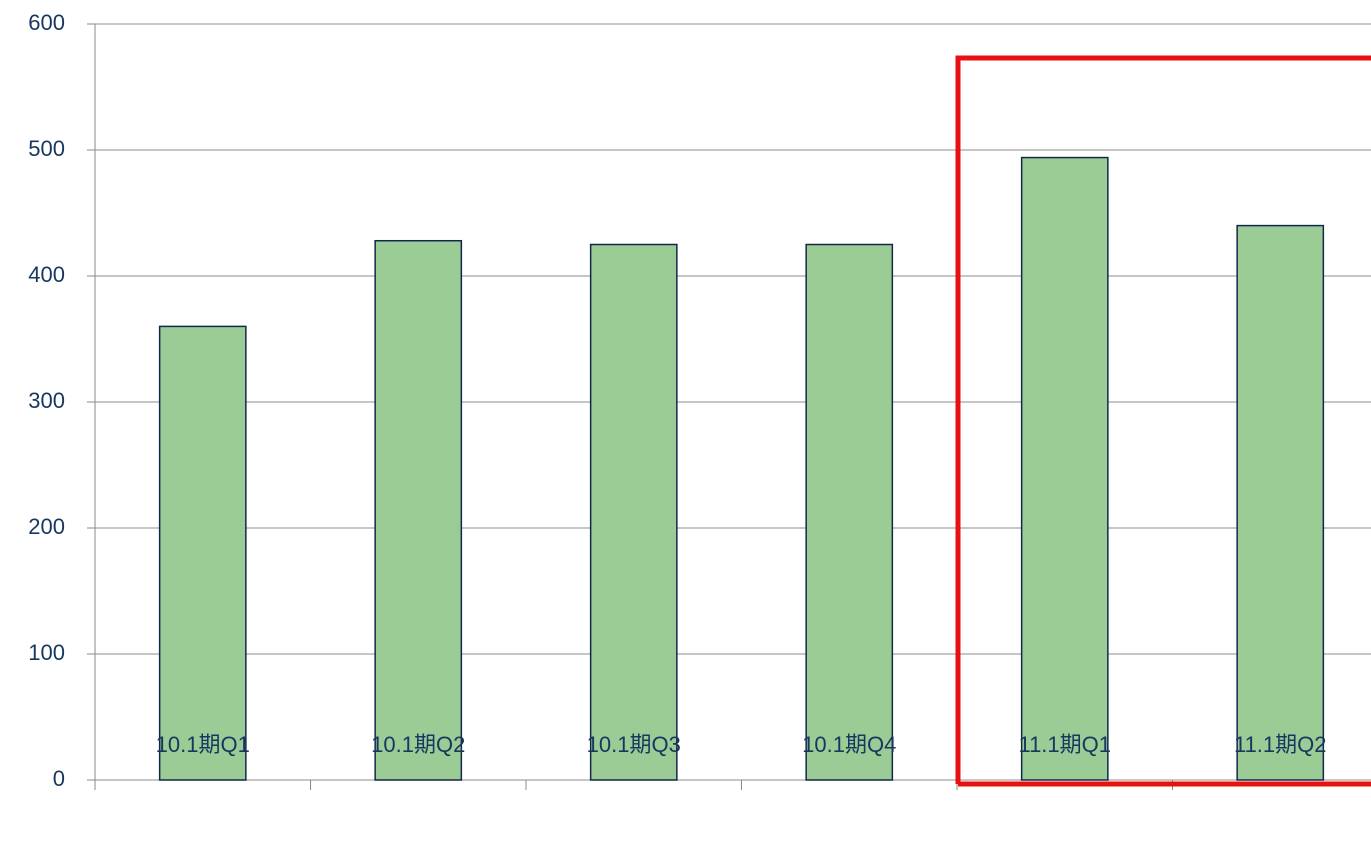 The width and height of the screenshot is (1371, 844). Describe the element at coordinates (59, 778) in the screenshot. I see `y-tick-label: 0` at that location.